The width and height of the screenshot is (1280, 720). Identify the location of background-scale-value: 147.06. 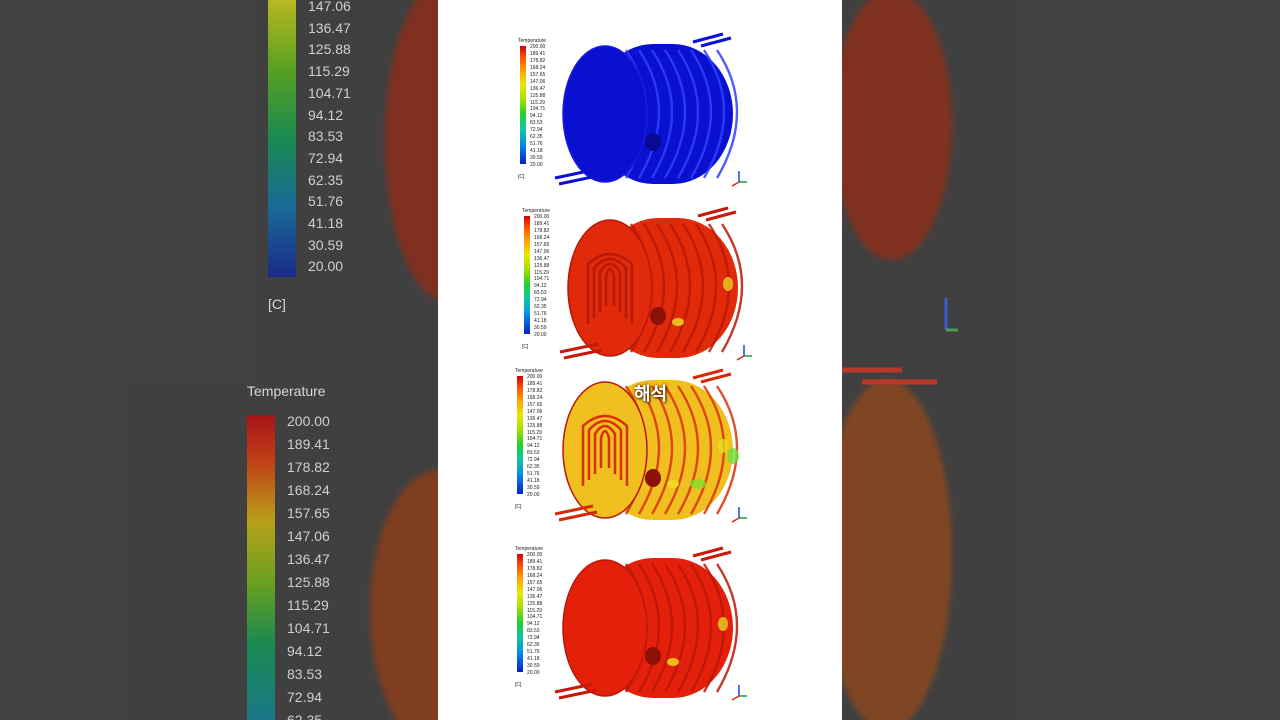
(329, 7).